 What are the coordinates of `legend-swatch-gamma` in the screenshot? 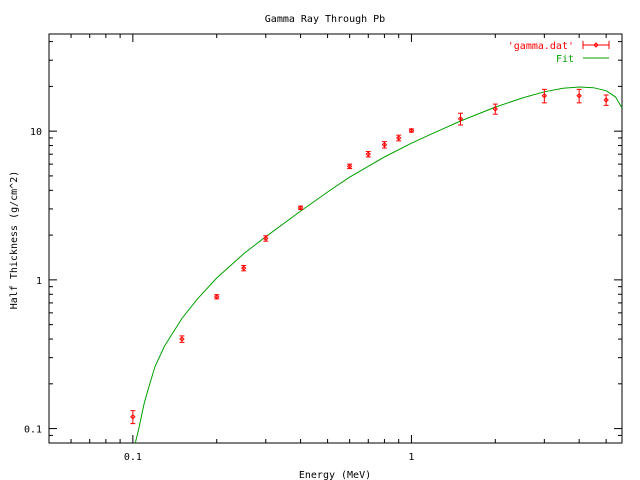 It's located at (596, 45).